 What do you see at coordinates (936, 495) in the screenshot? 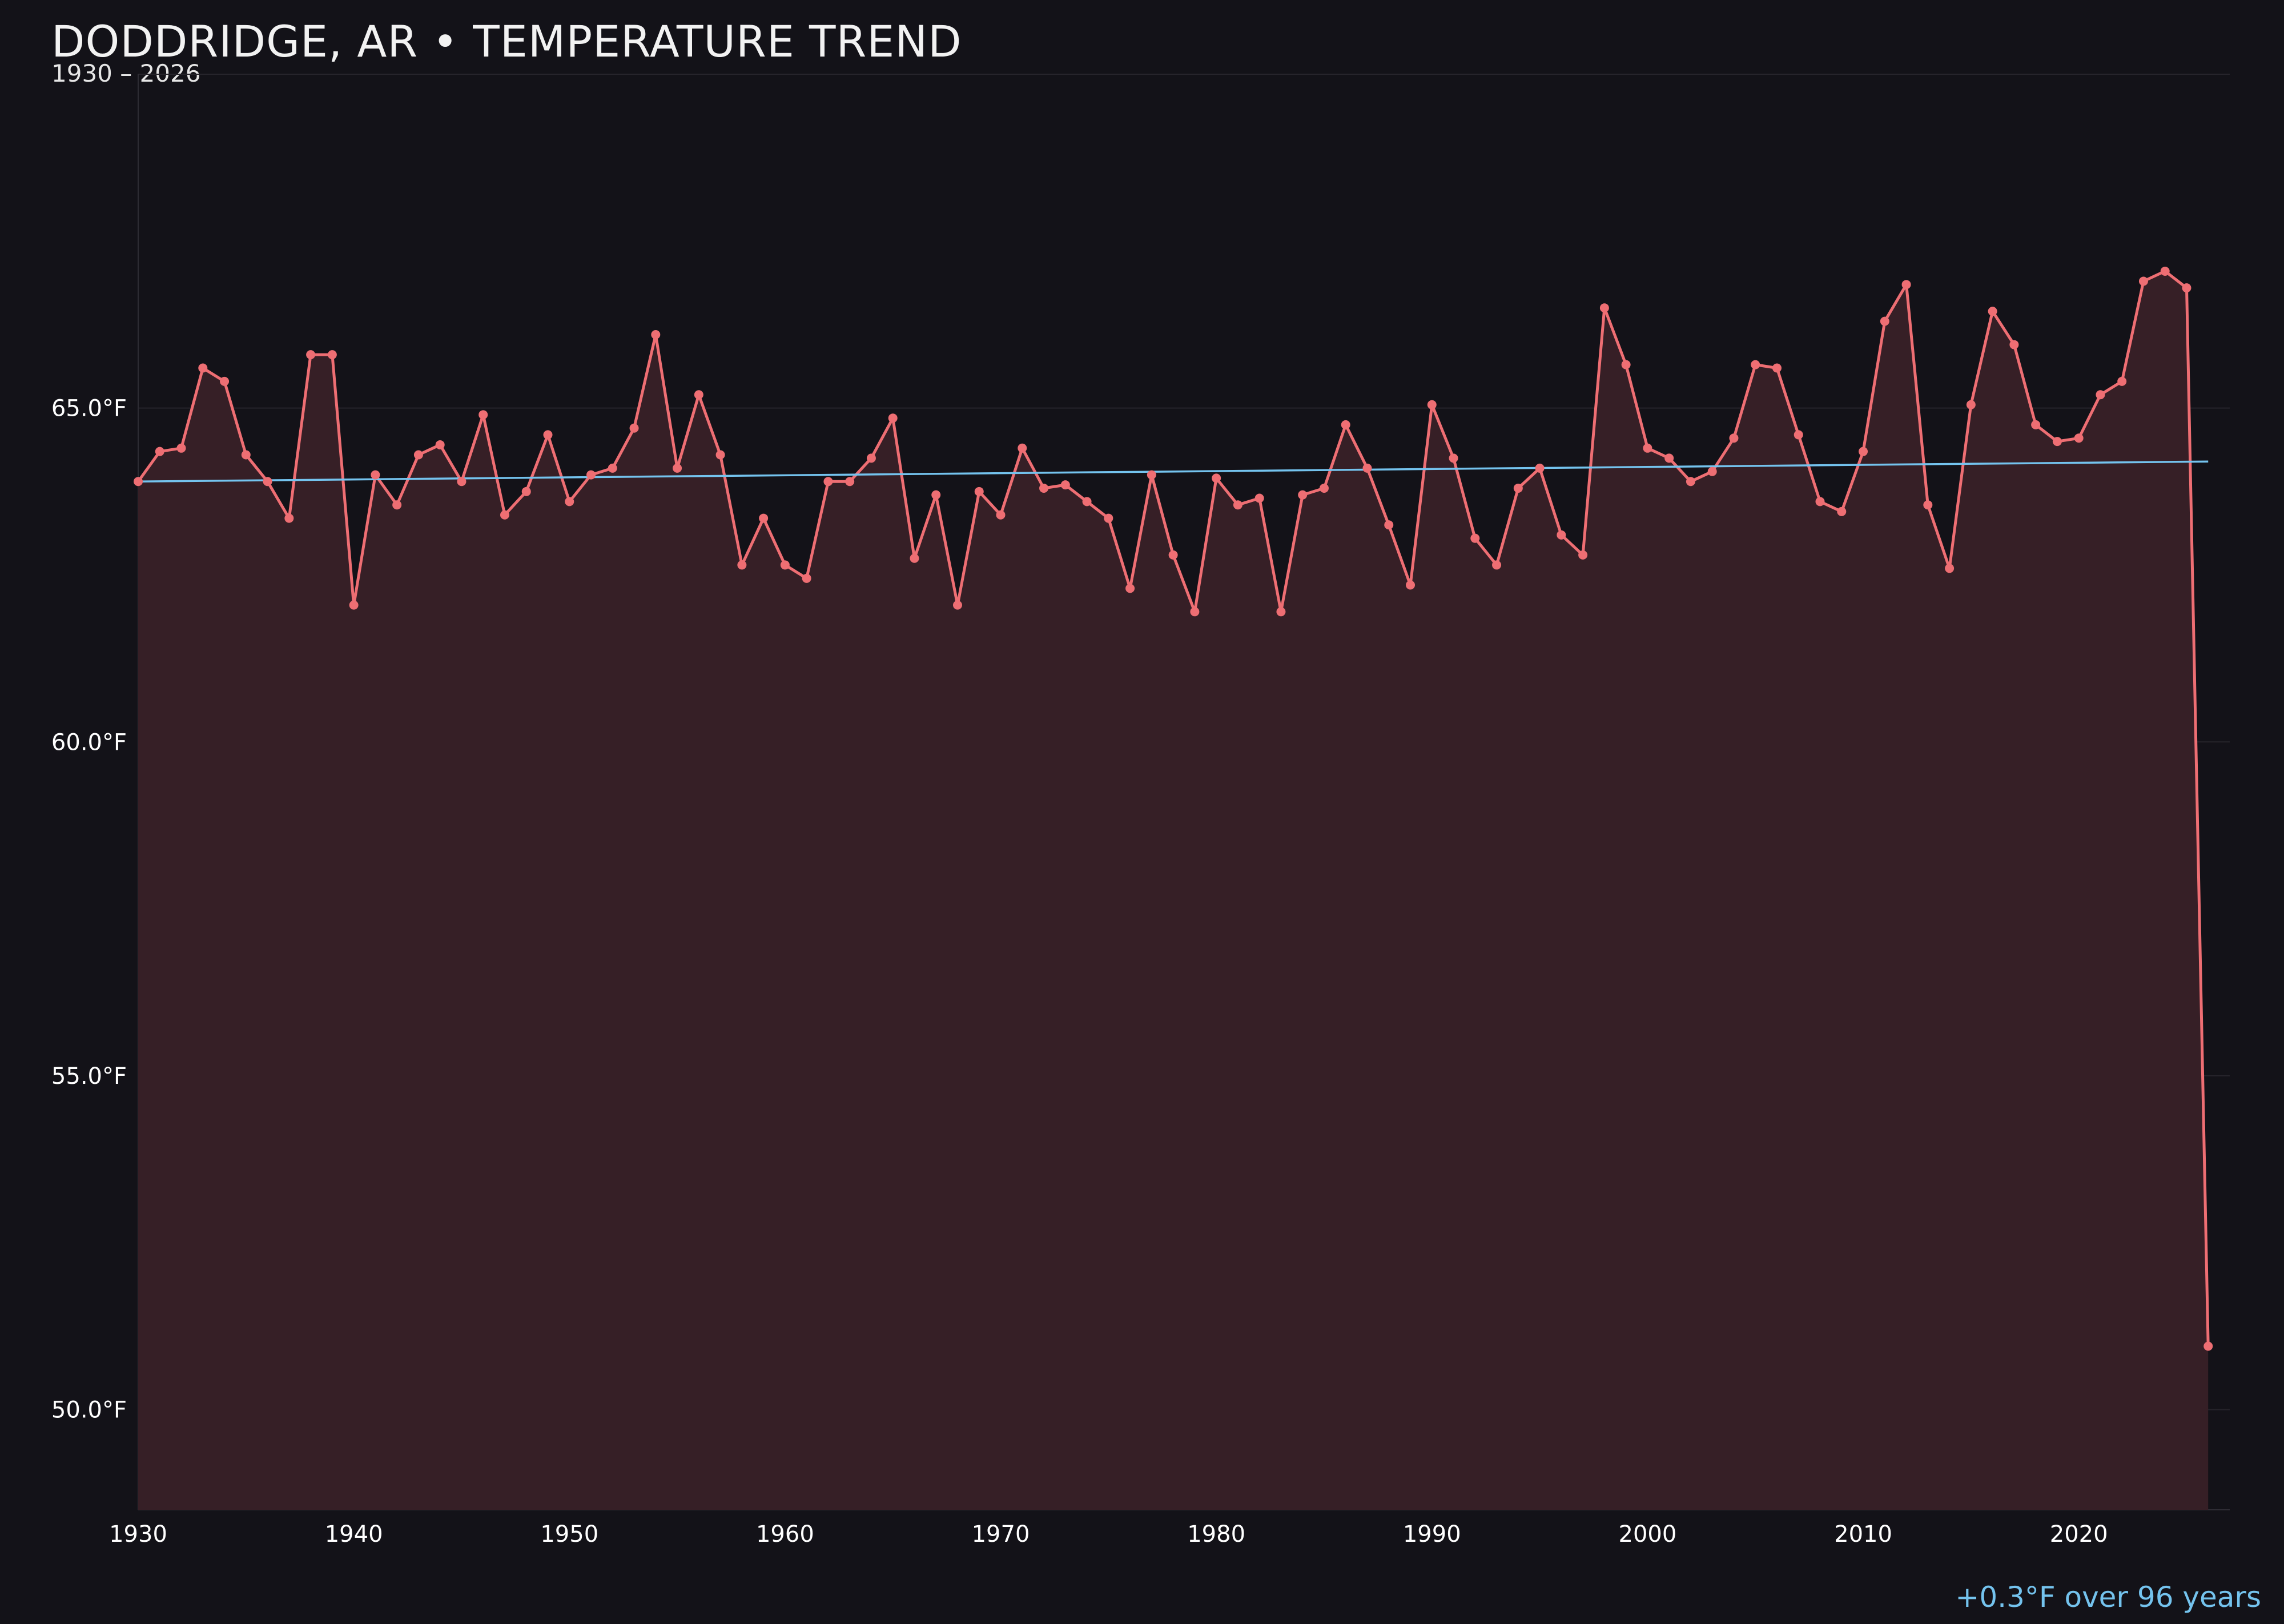
I see `data-point-1967` at bounding box center [936, 495].